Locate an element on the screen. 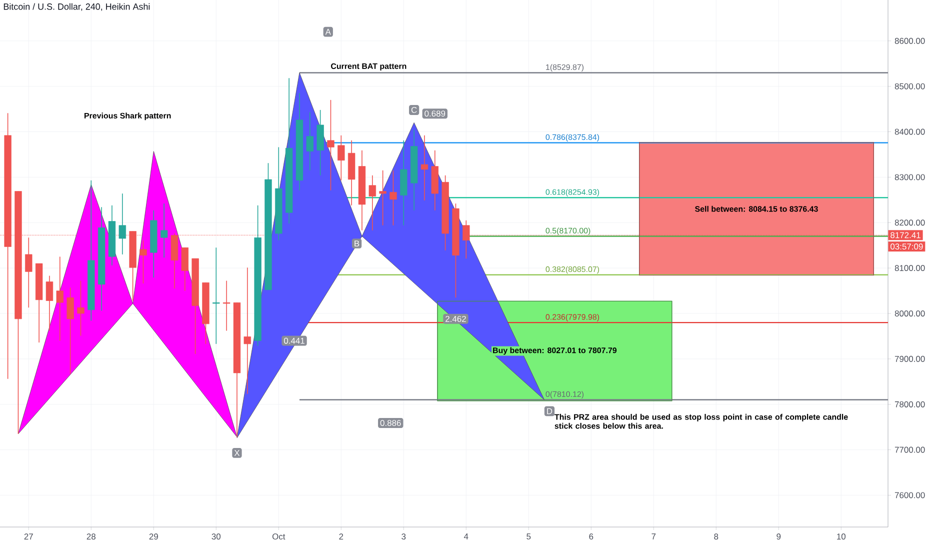  x-tick-label: 7 is located at coordinates (654, 537).